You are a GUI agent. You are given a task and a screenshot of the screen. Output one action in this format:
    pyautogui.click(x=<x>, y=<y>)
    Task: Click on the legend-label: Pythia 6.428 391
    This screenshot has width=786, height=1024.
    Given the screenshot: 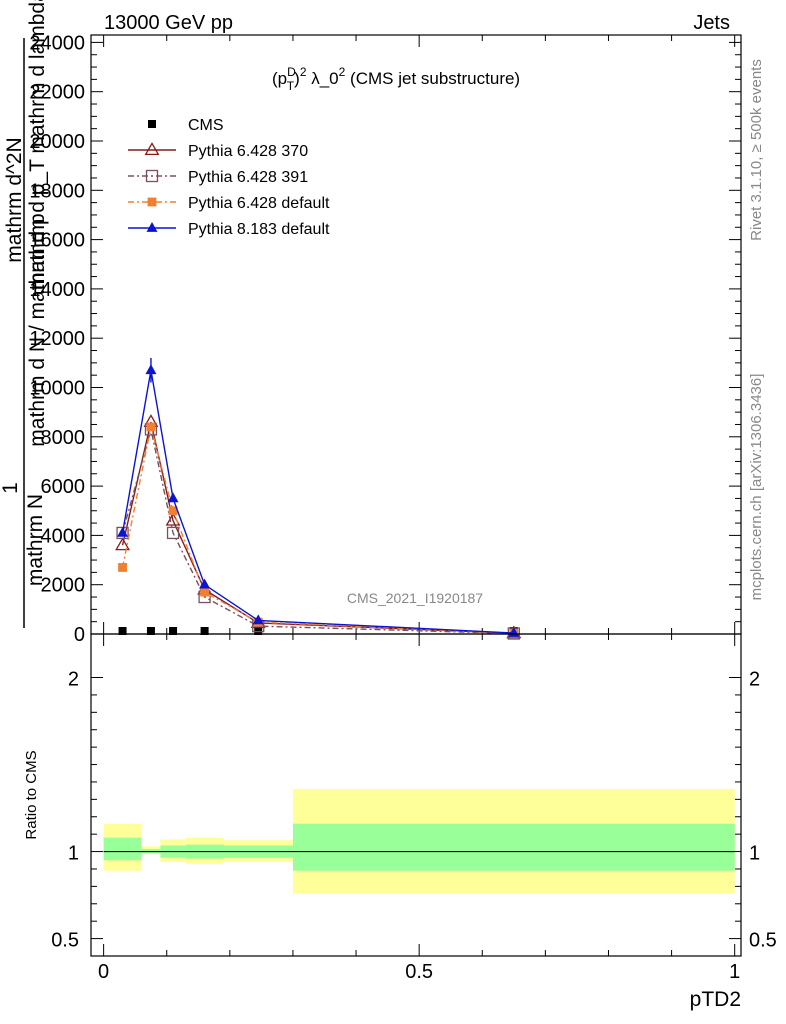 What is the action you would take?
    pyautogui.click(x=248, y=177)
    